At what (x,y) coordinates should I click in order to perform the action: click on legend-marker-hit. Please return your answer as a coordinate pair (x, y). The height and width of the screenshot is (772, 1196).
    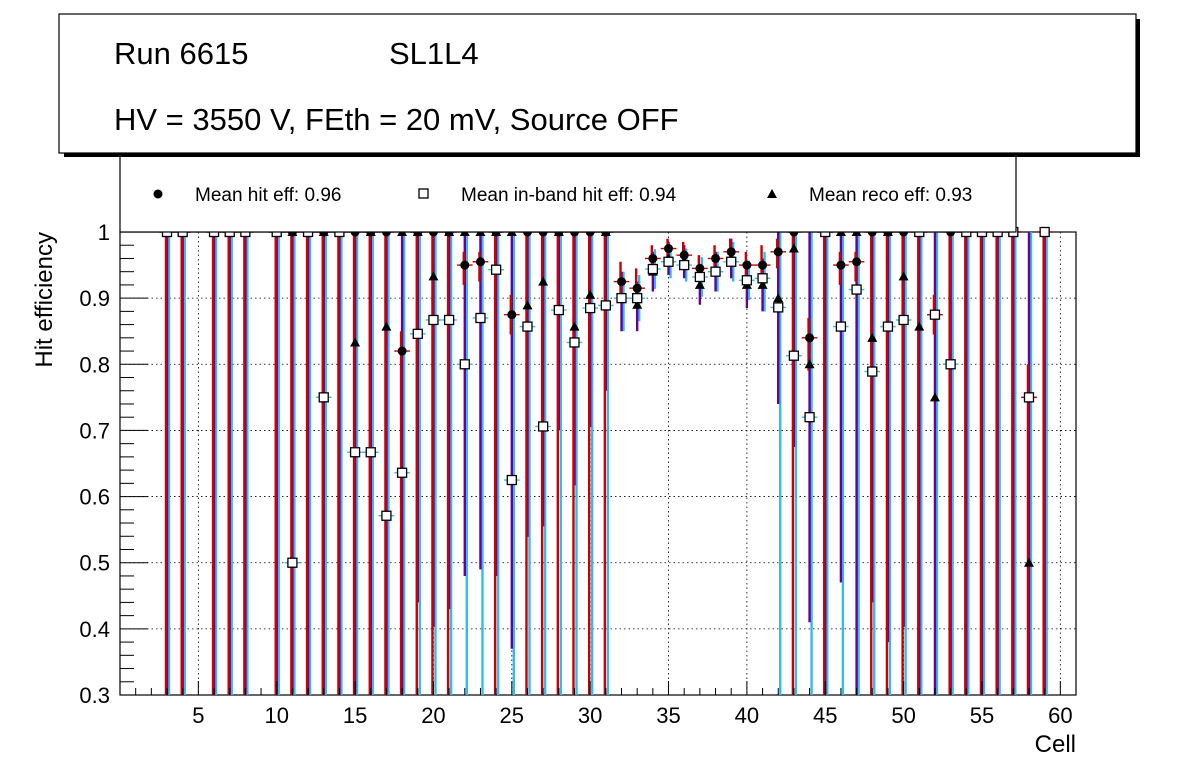
    Looking at the image, I should click on (158, 194).